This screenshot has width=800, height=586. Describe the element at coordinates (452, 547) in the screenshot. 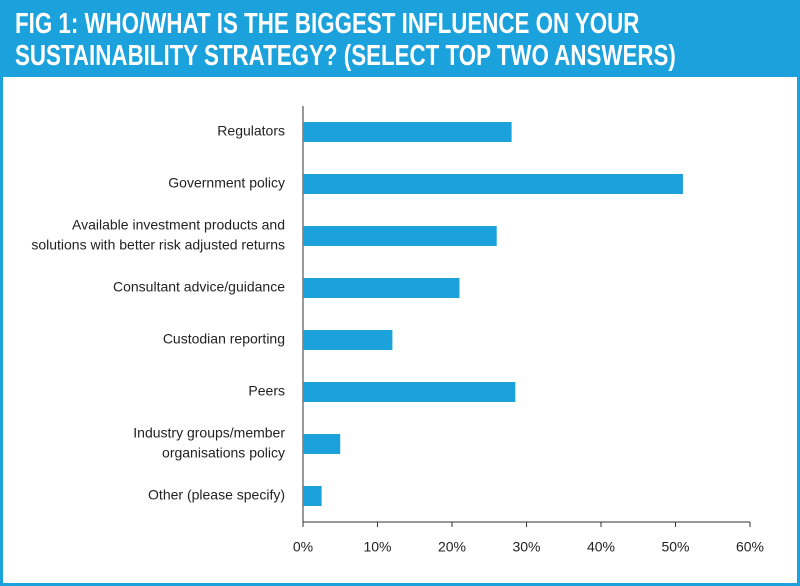

I see `x-tick-label: 20%` at that location.